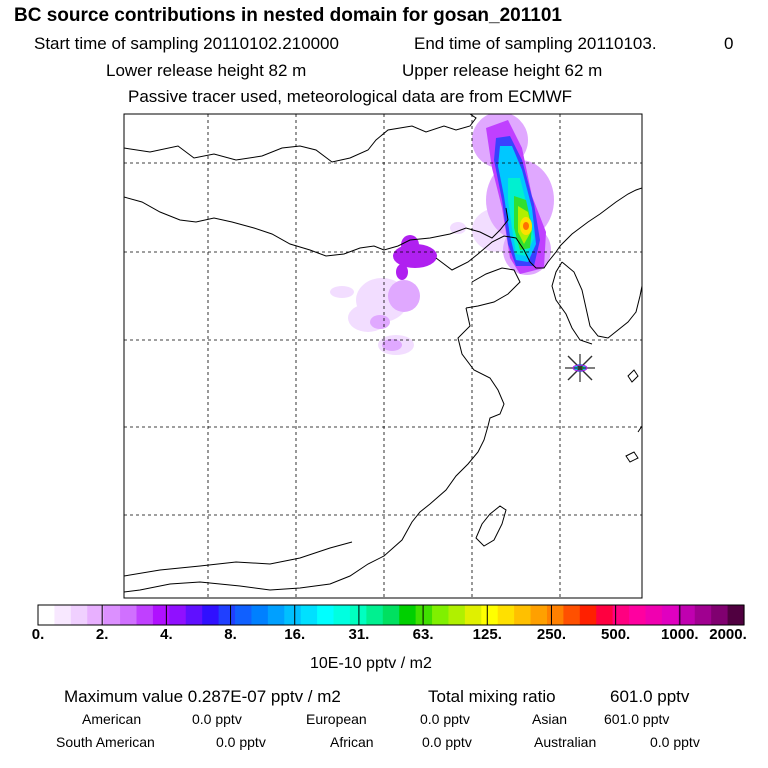 The width and height of the screenshot is (768, 768). I want to click on plume-main, so click(516, 197).